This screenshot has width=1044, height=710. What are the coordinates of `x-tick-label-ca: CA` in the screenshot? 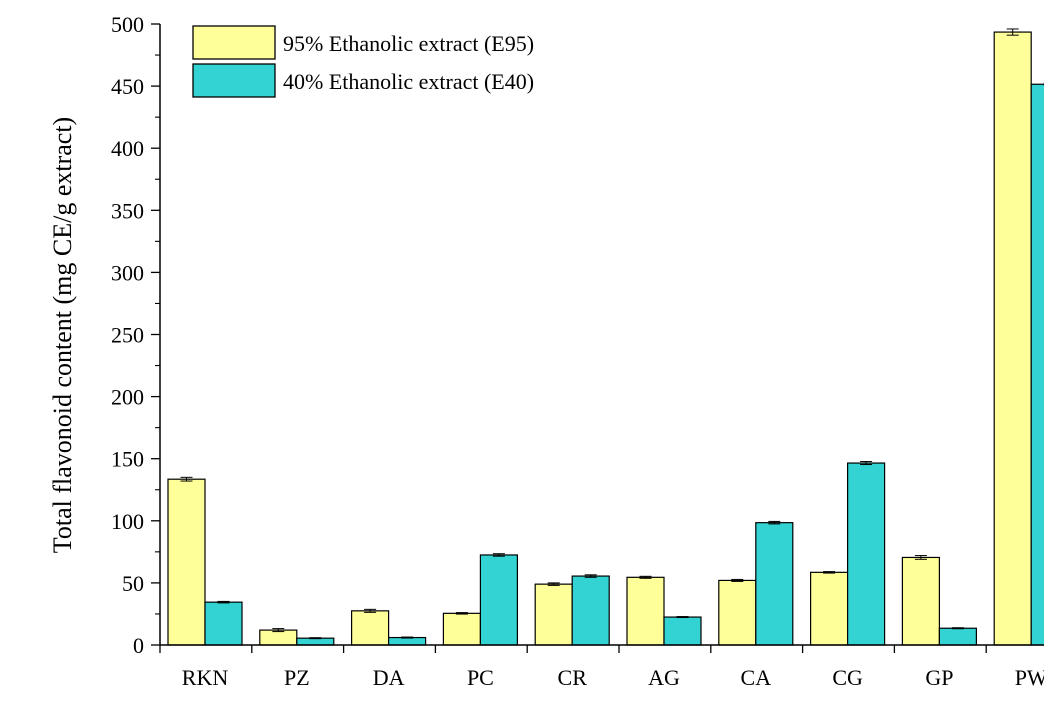 It's located at (756, 677).